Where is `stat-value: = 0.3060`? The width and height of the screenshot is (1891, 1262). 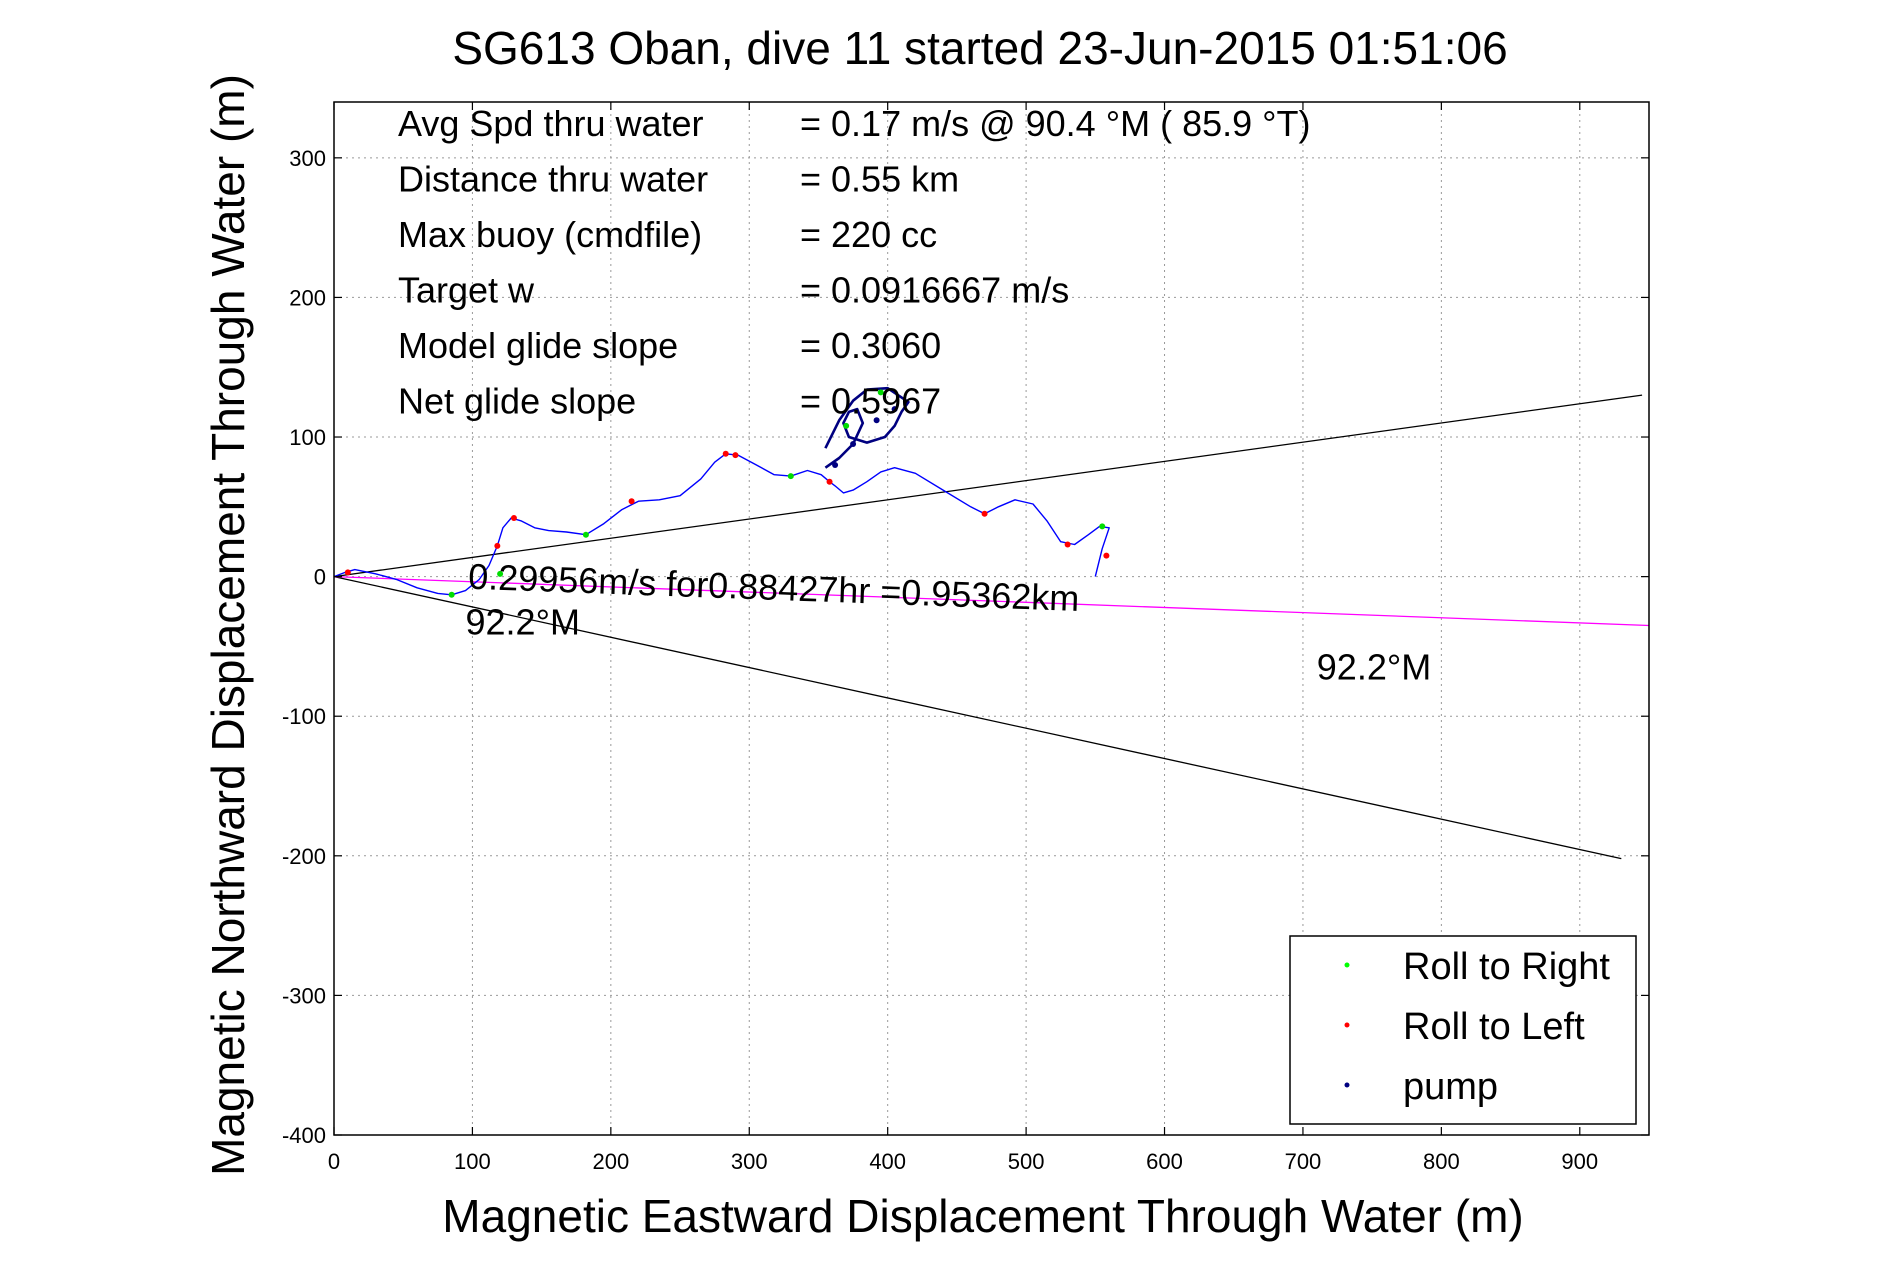 stat-value: = 0.3060 is located at coordinates (870, 345).